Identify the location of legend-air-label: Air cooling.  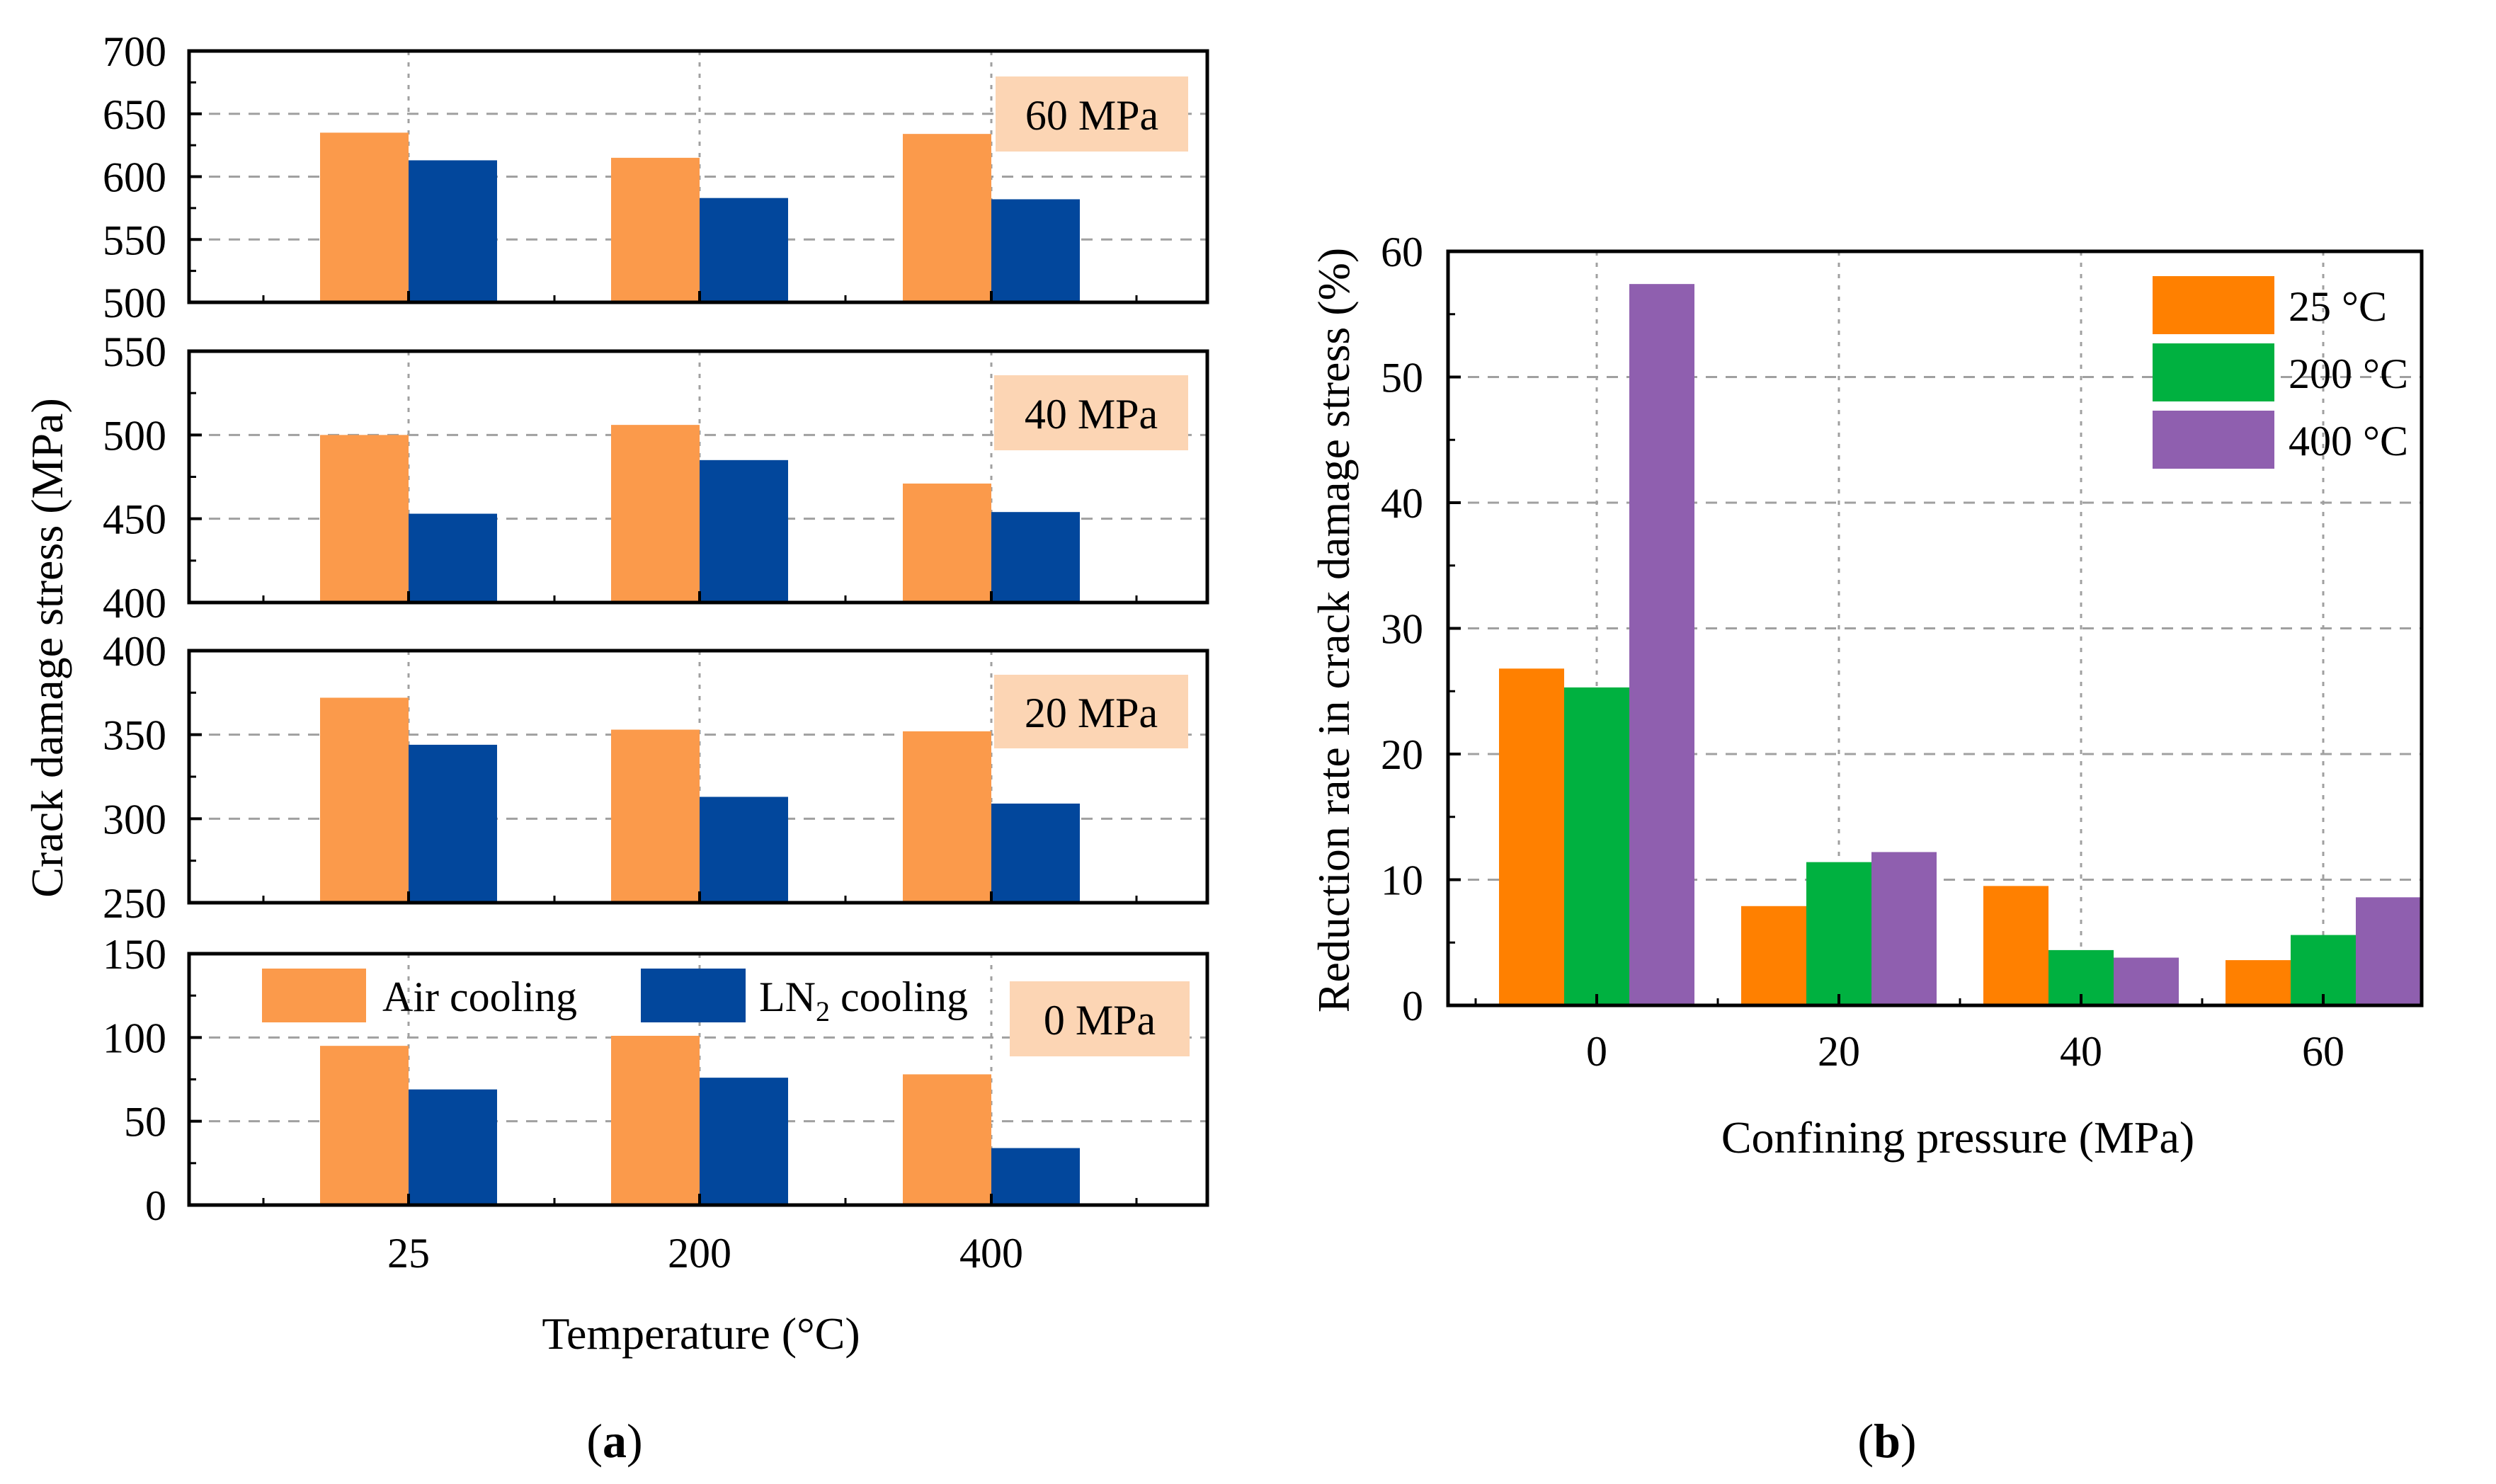
(479, 997).